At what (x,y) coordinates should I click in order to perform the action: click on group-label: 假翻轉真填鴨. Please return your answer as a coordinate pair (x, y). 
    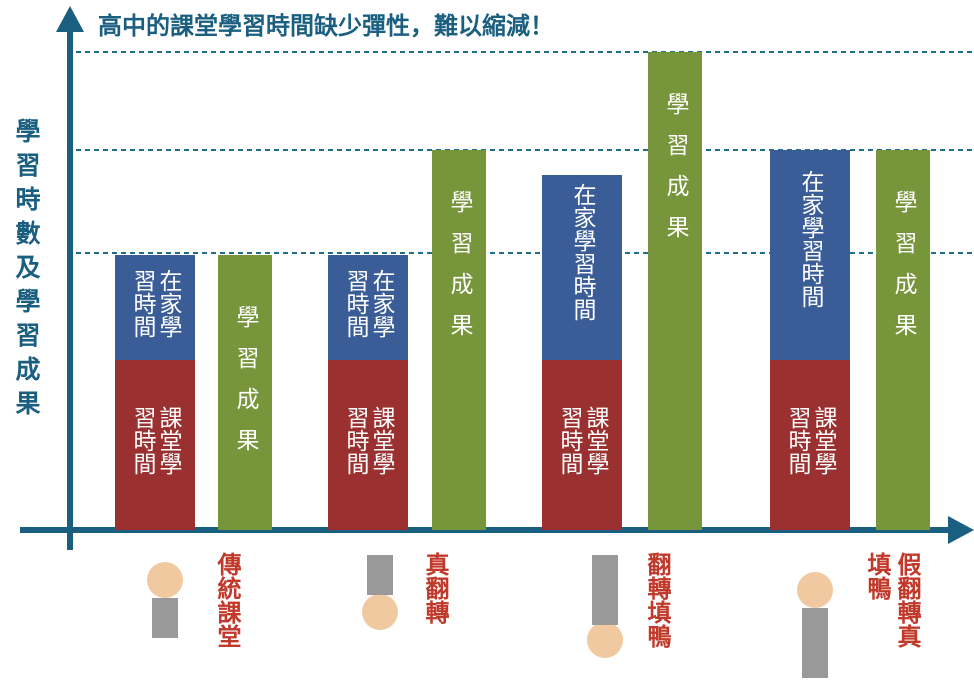
    Looking at the image, I should click on (892, 600).